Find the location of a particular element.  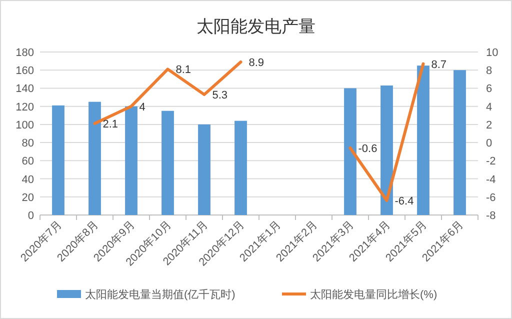

y2-tick-label: -2 is located at coordinates (491, 162).